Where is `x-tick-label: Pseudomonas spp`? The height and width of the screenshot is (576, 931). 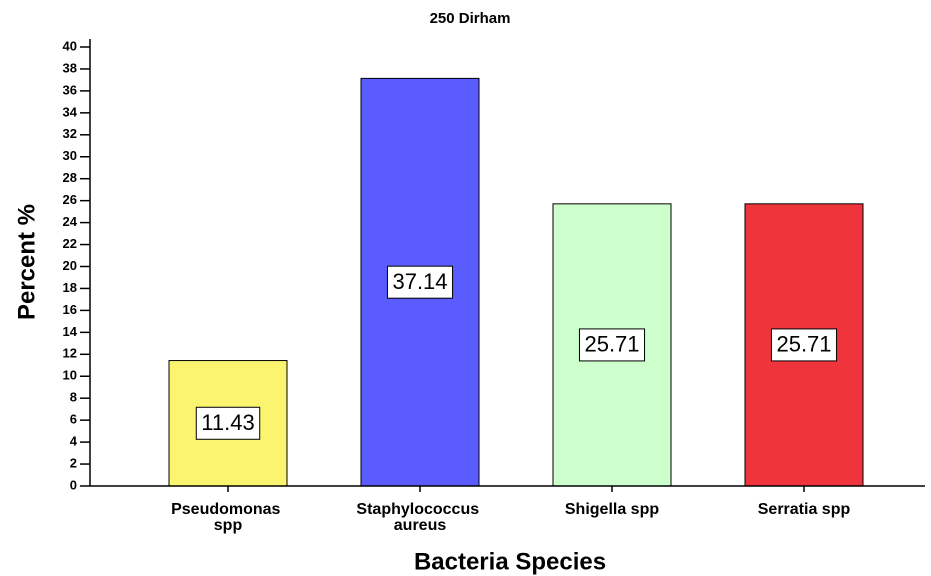 x-tick-label: Pseudomonas spp is located at coordinates (228, 517).